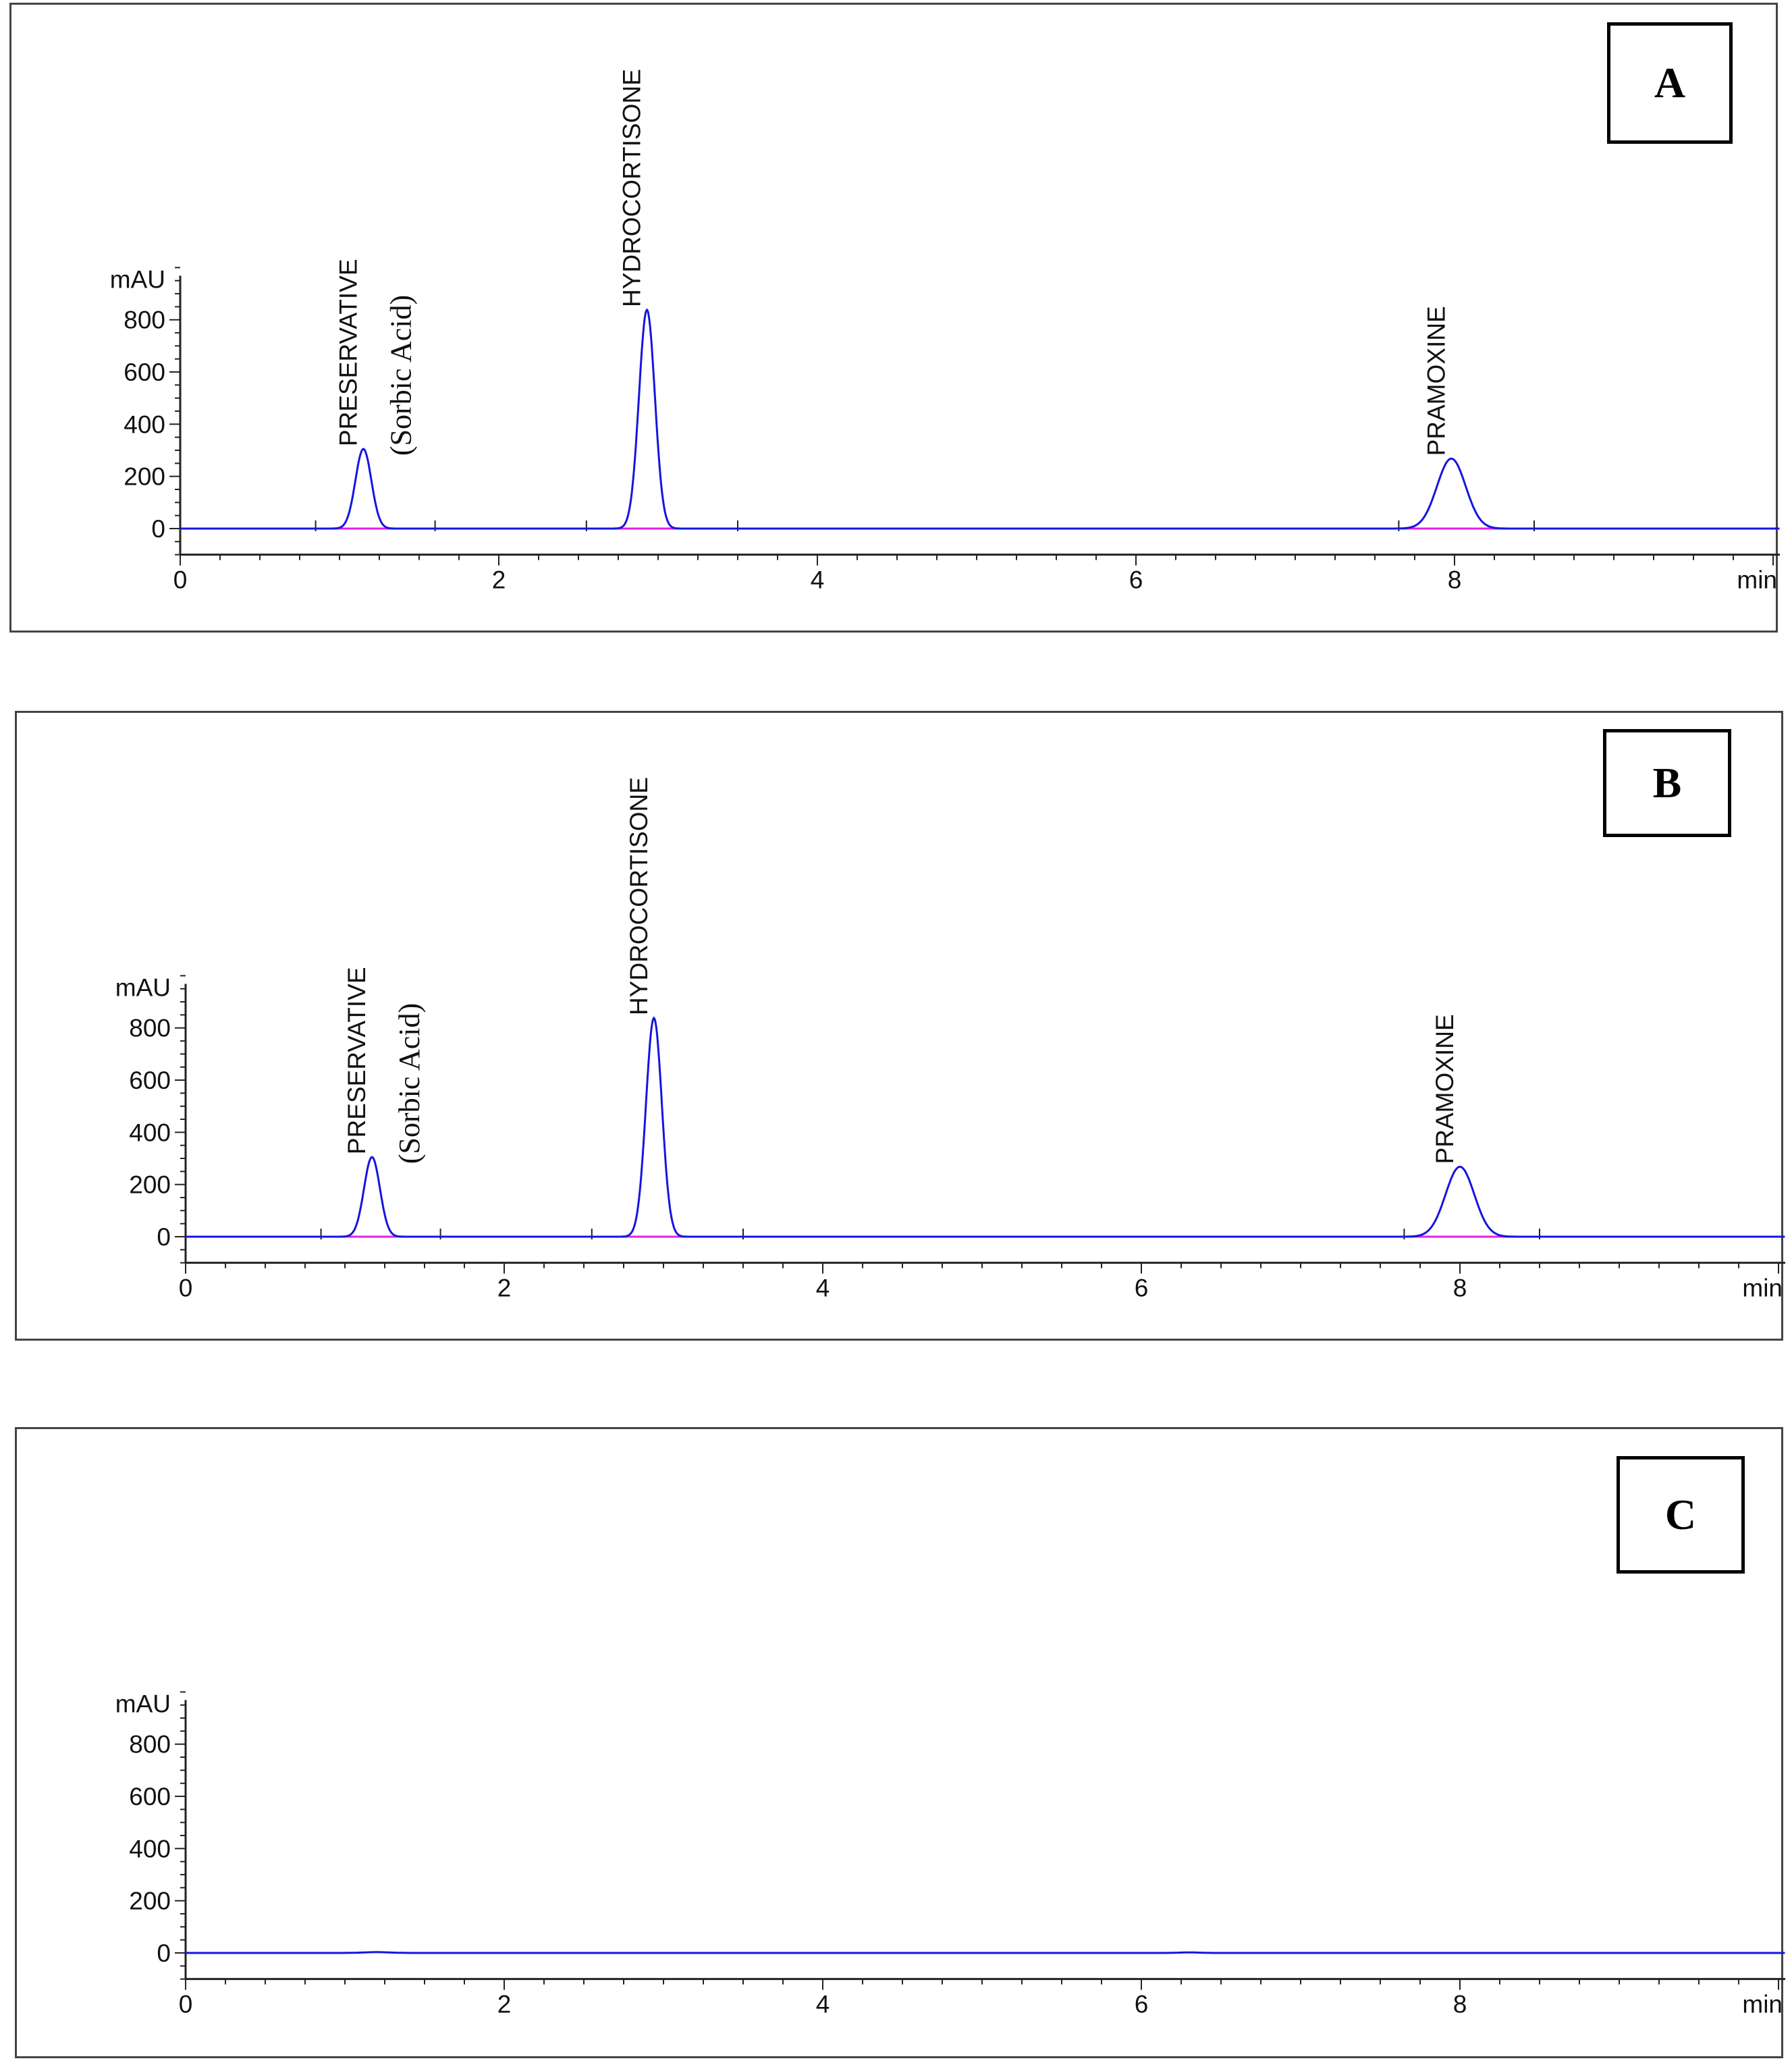 The width and height of the screenshot is (1792, 2065). I want to click on panel-label-b: B, so click(1667, 783).